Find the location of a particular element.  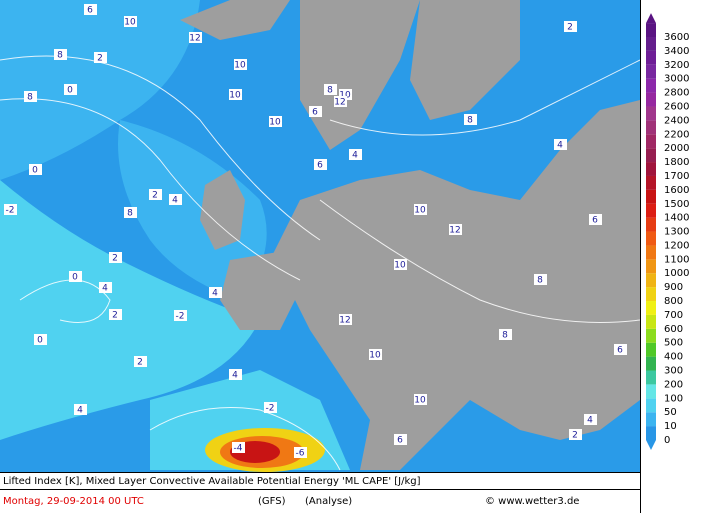

colorbar-label: 1000 is located at coordinates (676, 273).